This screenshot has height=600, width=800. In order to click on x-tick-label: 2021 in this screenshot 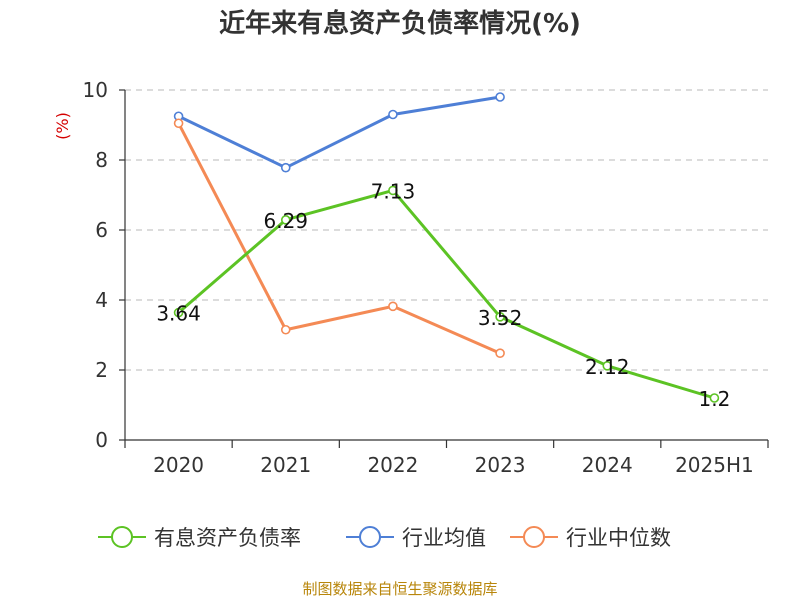, I will do `click(285, 465)`.